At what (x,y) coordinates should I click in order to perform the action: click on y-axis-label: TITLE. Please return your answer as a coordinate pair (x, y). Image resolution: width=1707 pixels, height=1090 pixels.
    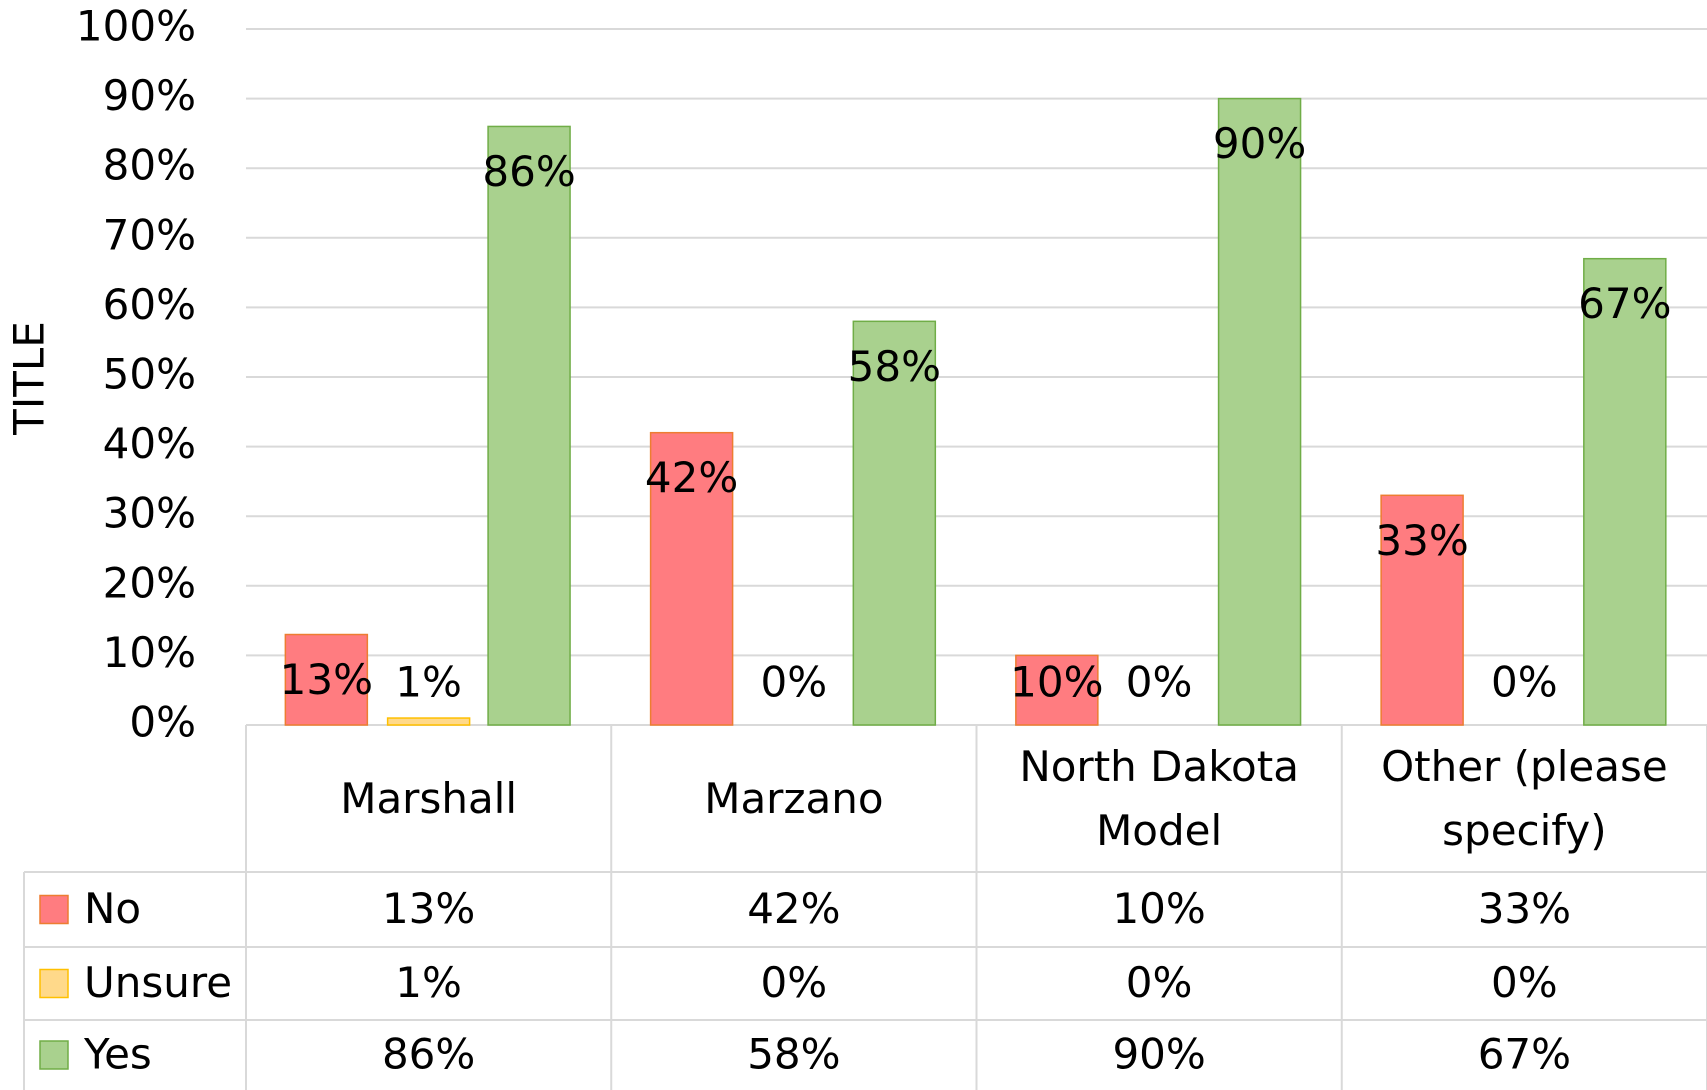
    Looking at the image, I should click on (29, 378).